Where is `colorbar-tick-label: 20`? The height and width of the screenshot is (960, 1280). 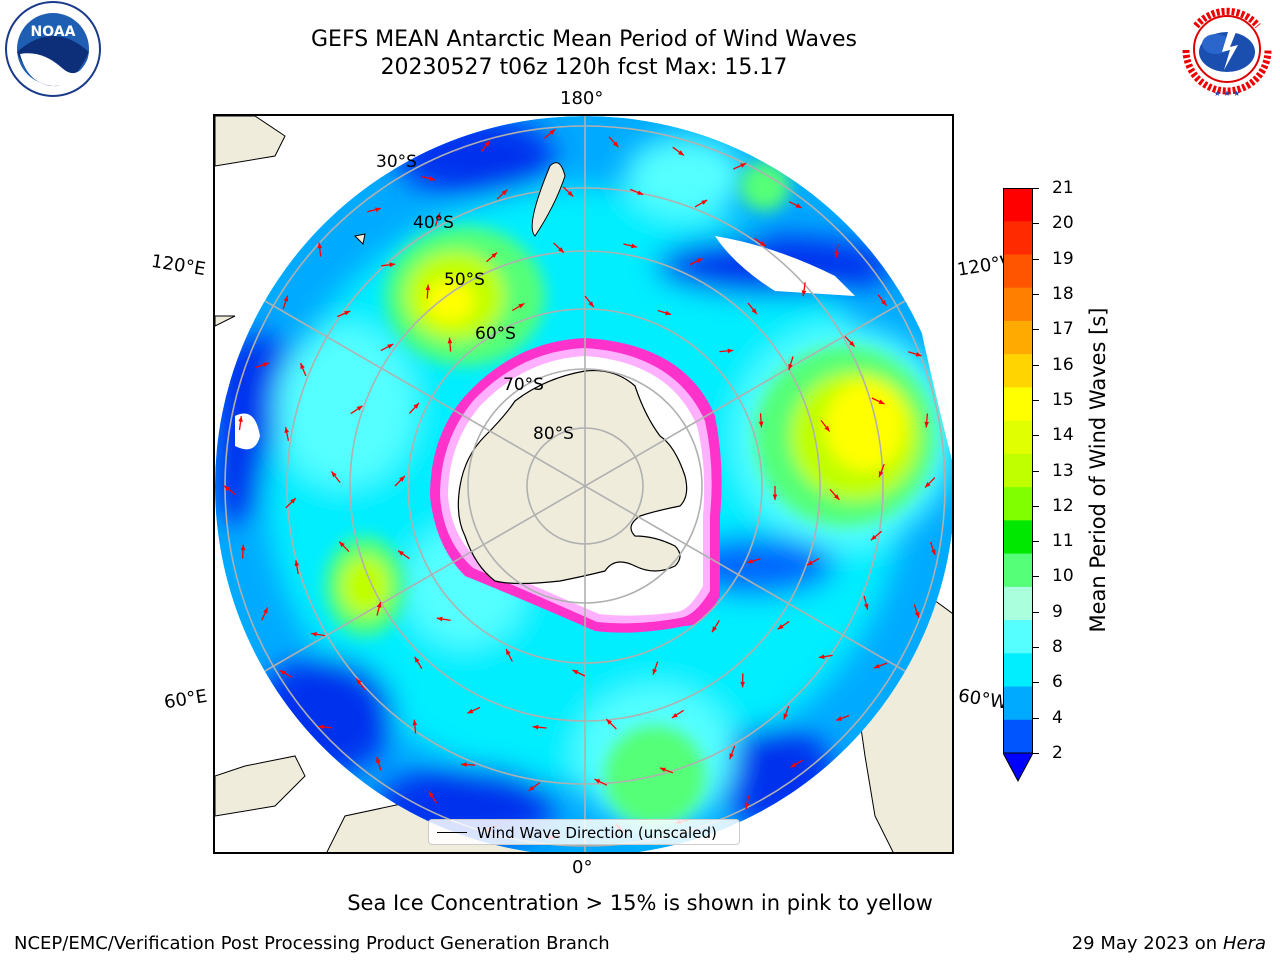 colorbar-tick-label: 20 is located at coordinates (1063, 223).